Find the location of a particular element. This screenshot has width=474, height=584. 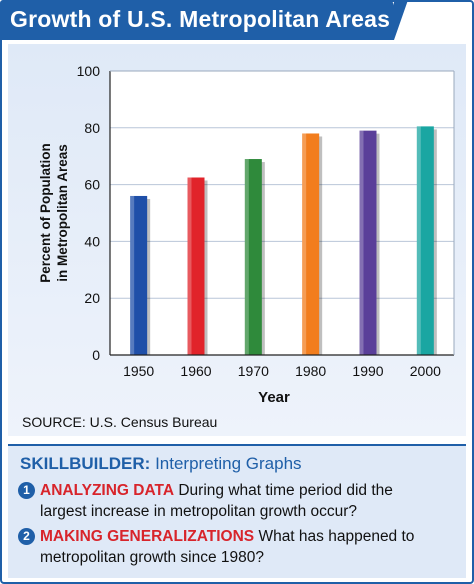

chart-title: Growth of U.S. Metropolitan Areas is located at coordinates (200, 19).